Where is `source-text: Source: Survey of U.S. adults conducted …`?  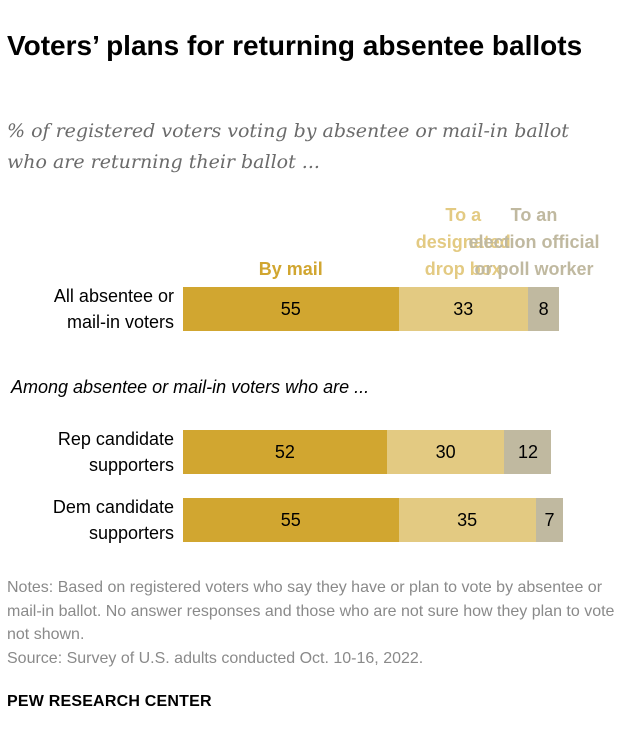
source-text: Source: Survey of U.S. adults conducted … is located at coordinates (215, 658).